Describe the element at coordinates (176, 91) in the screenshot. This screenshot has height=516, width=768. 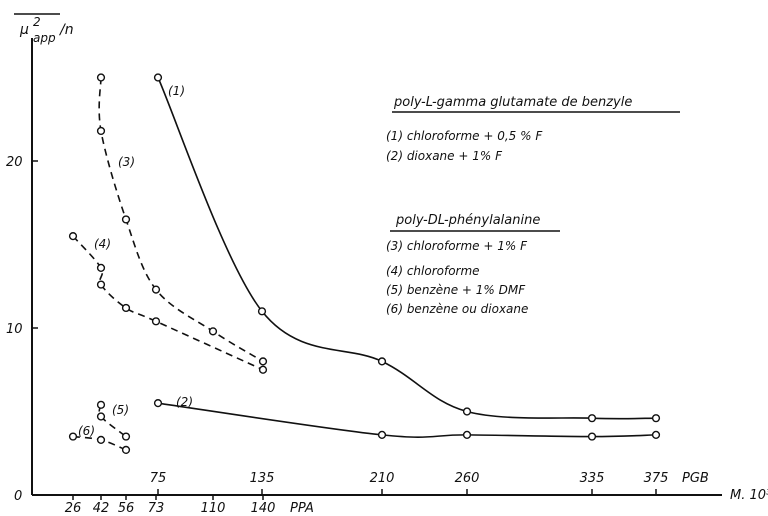
I see `series-label-1: (1)` at that location.